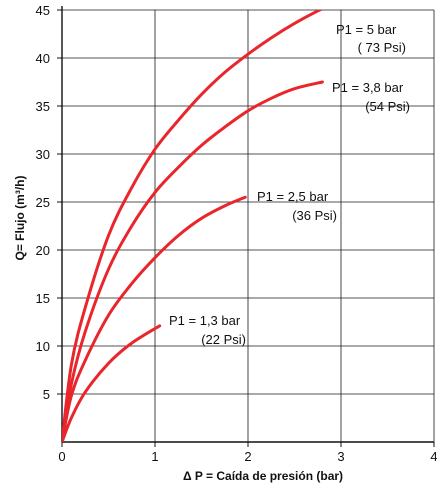 Image resolution: width=437 pixels, height=488 pixels. I want to click on series-label-name: P1 = 3,8 bar, so click(368, 87).